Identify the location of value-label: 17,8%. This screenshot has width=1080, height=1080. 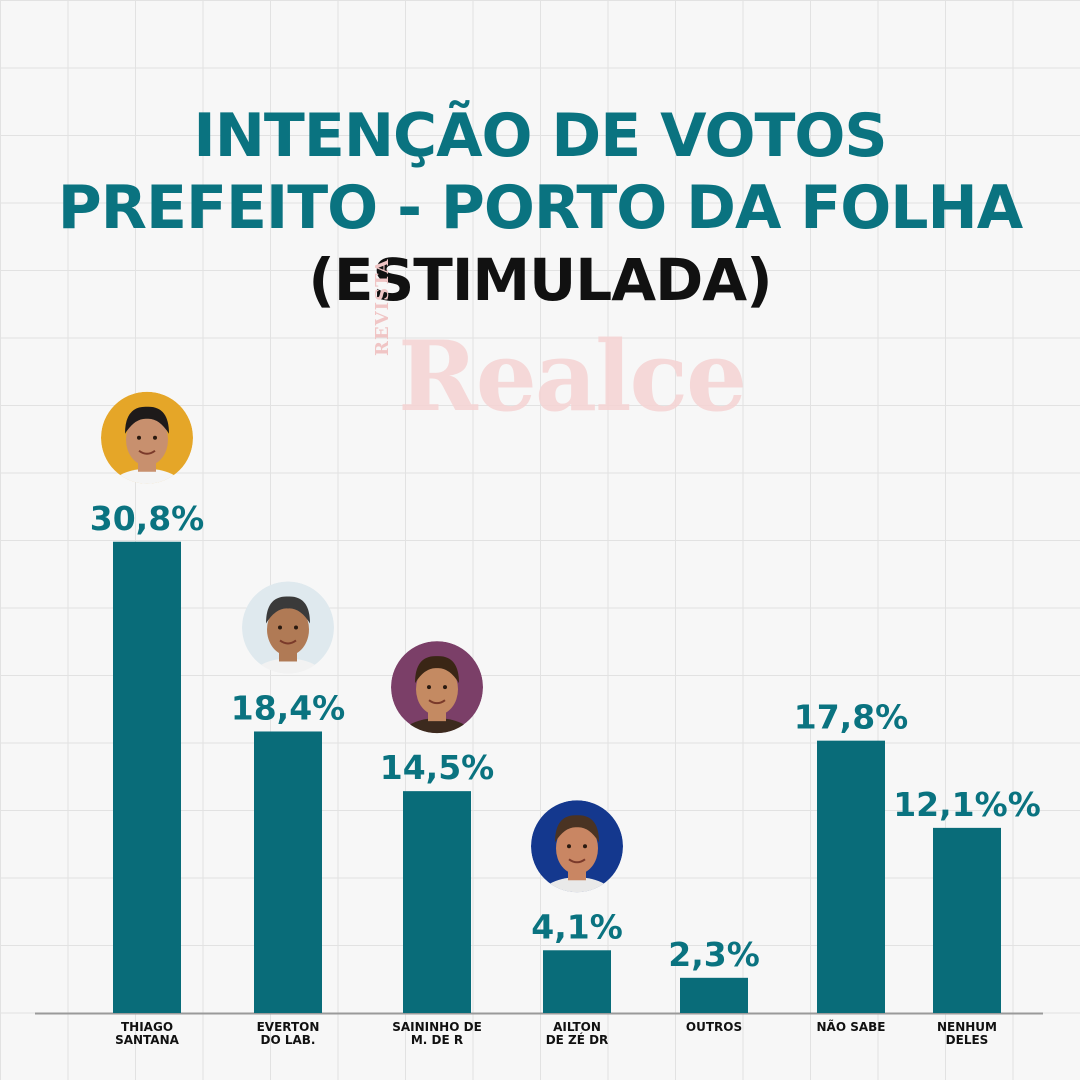
(851, 717).